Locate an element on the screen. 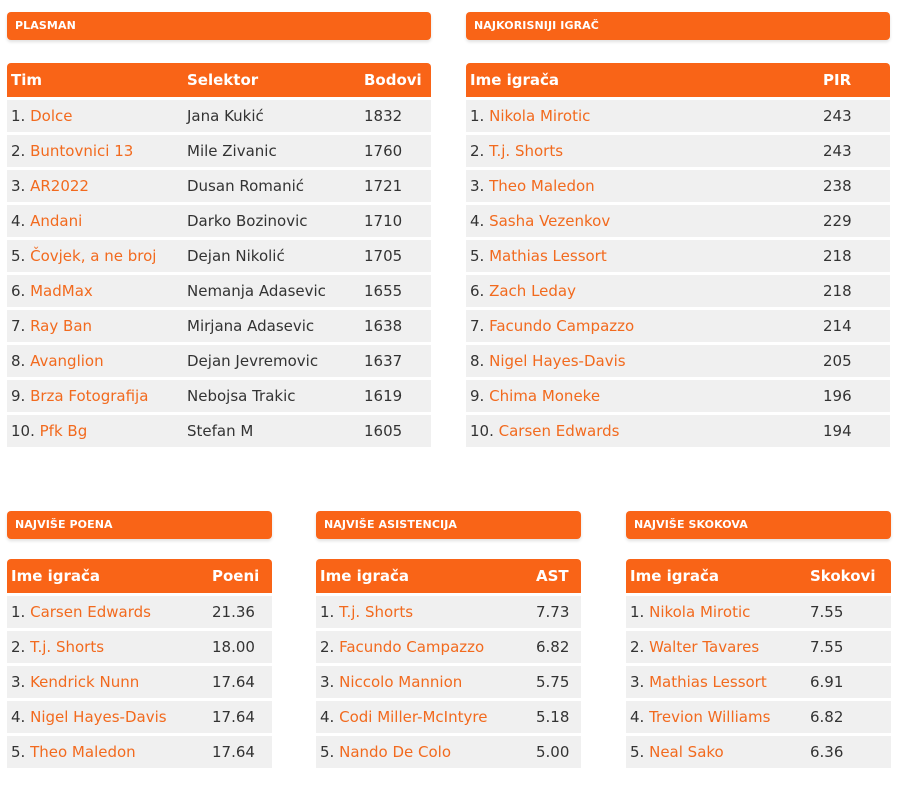 The height and width of the screenshot is (792, 900). table-header-row: Tim Selektor Bodovi is located at coordinates (219, 80).